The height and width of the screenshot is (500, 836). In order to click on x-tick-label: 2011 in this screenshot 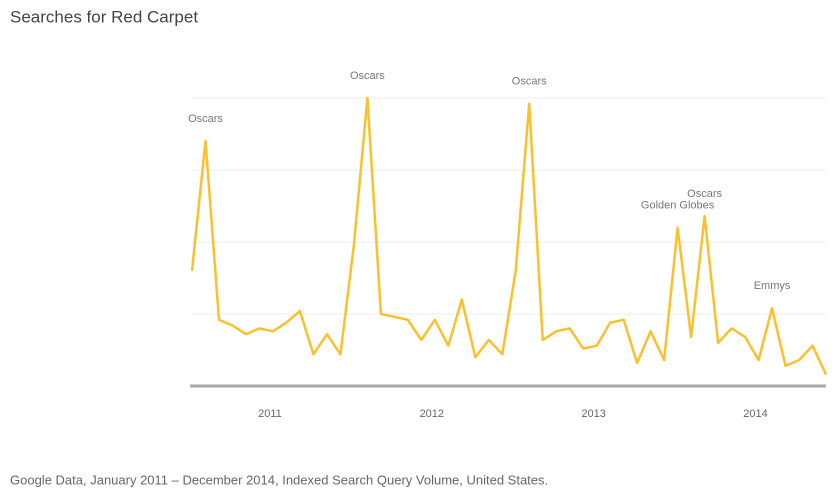, I will do `click(270, 414)`.